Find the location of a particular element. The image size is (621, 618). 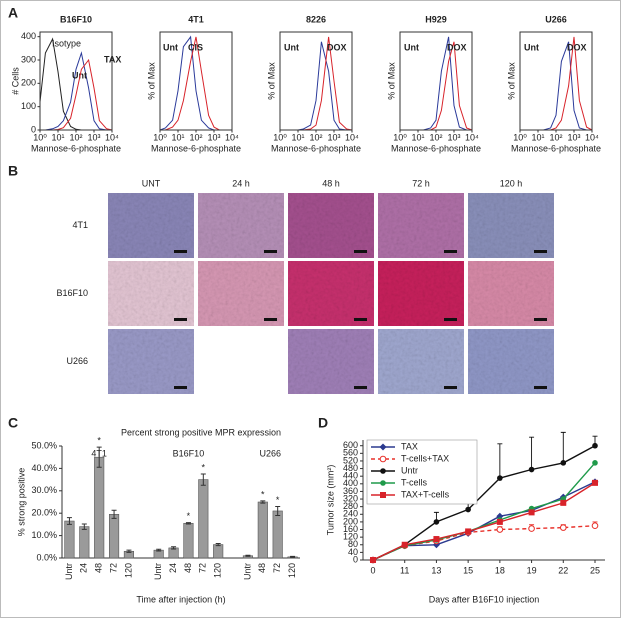

y-tick-label: 320 is located at coordinates (350, 498).